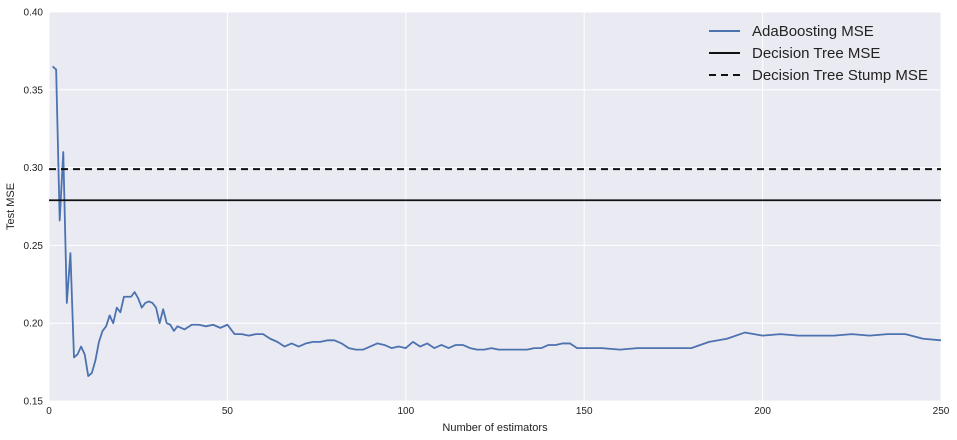 This screenshot has height=440, width=957. I want to click on x-axis-label: Number of estimators, so click(495, 428).